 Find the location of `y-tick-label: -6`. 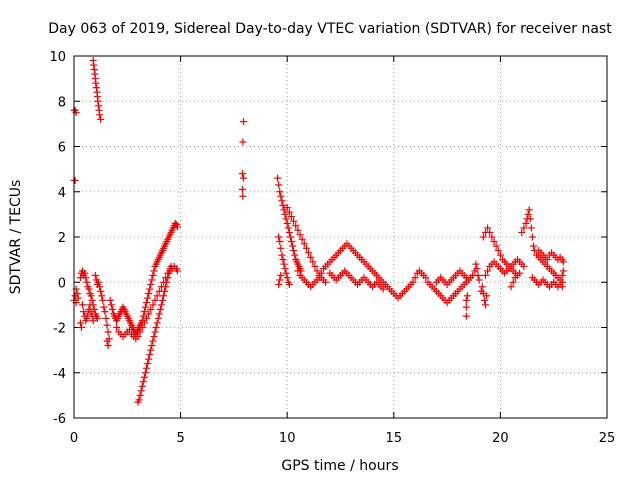

y-tick-label: -6 is located at coordinates (59, 419).